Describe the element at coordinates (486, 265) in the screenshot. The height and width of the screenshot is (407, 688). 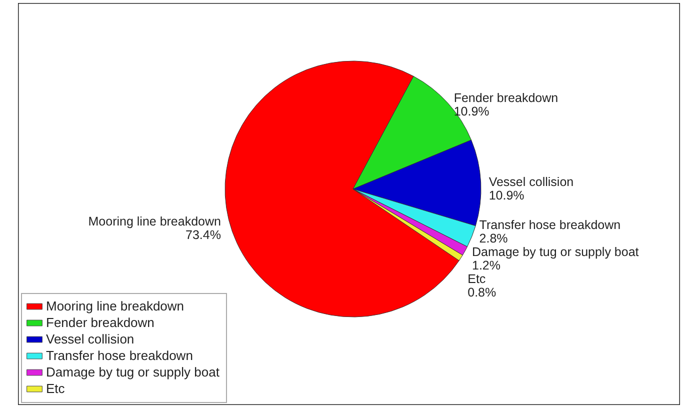
I see `data-label: 1.2%` at that location.